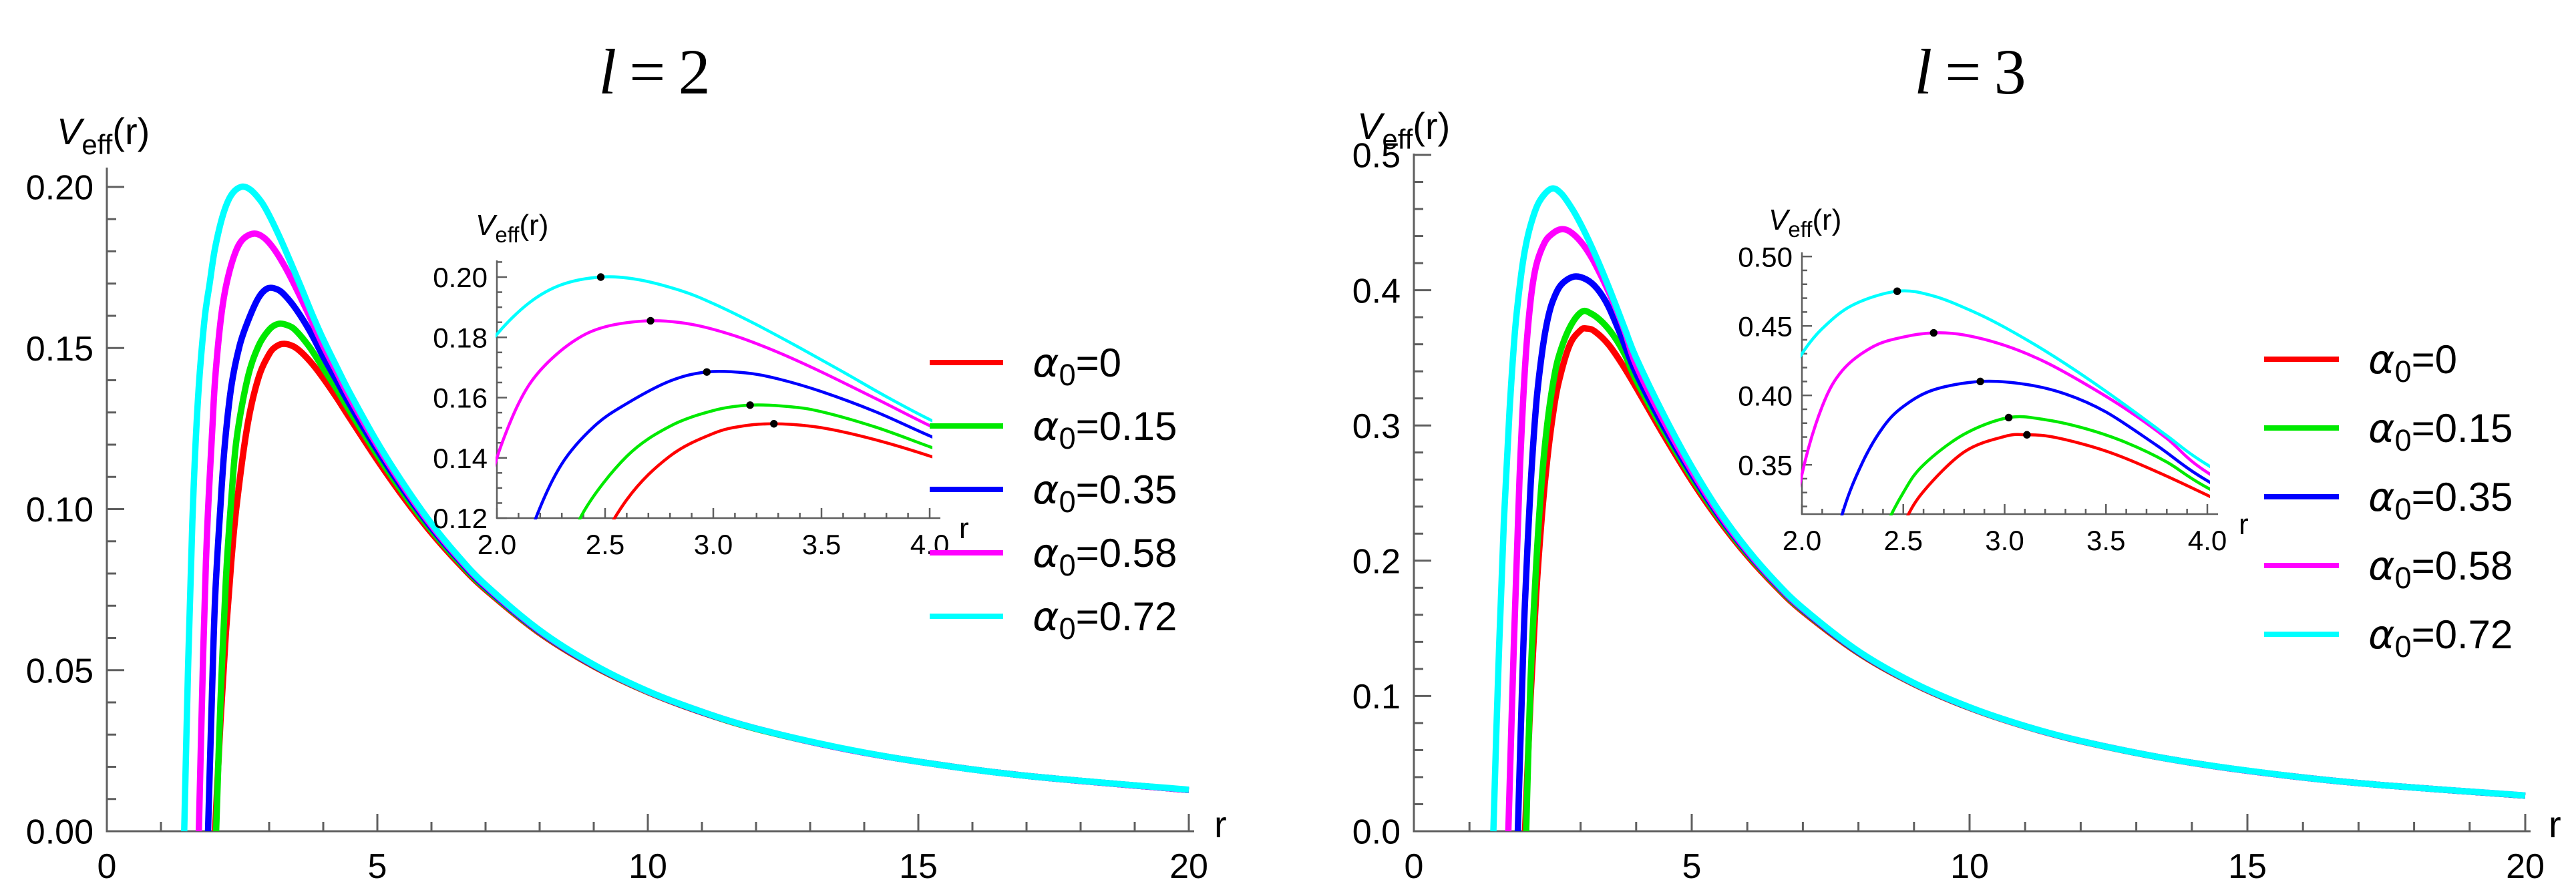 This screenshot has width=2576, height=894. Describe the element at coordinates (460, 518) in the screenshot. I see `inset-y-tick-label: 0.12` at that location.